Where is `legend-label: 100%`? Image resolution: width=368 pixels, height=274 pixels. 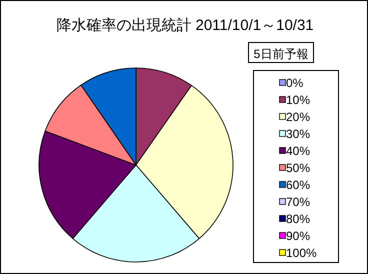
legend-label: 100% is located at coordinates (302, 253).